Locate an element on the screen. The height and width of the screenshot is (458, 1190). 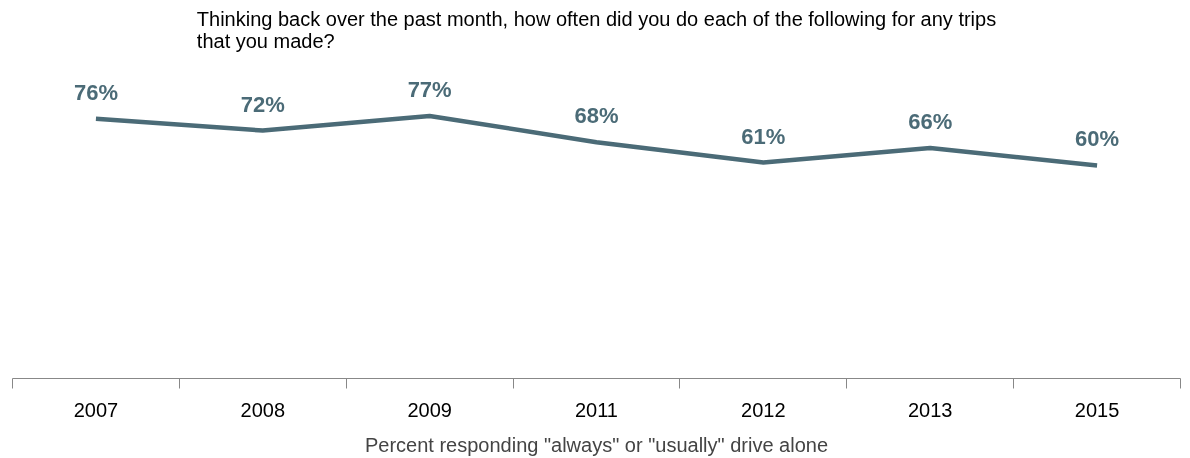
data-label: 60% is located at coordinates (1097, 139).